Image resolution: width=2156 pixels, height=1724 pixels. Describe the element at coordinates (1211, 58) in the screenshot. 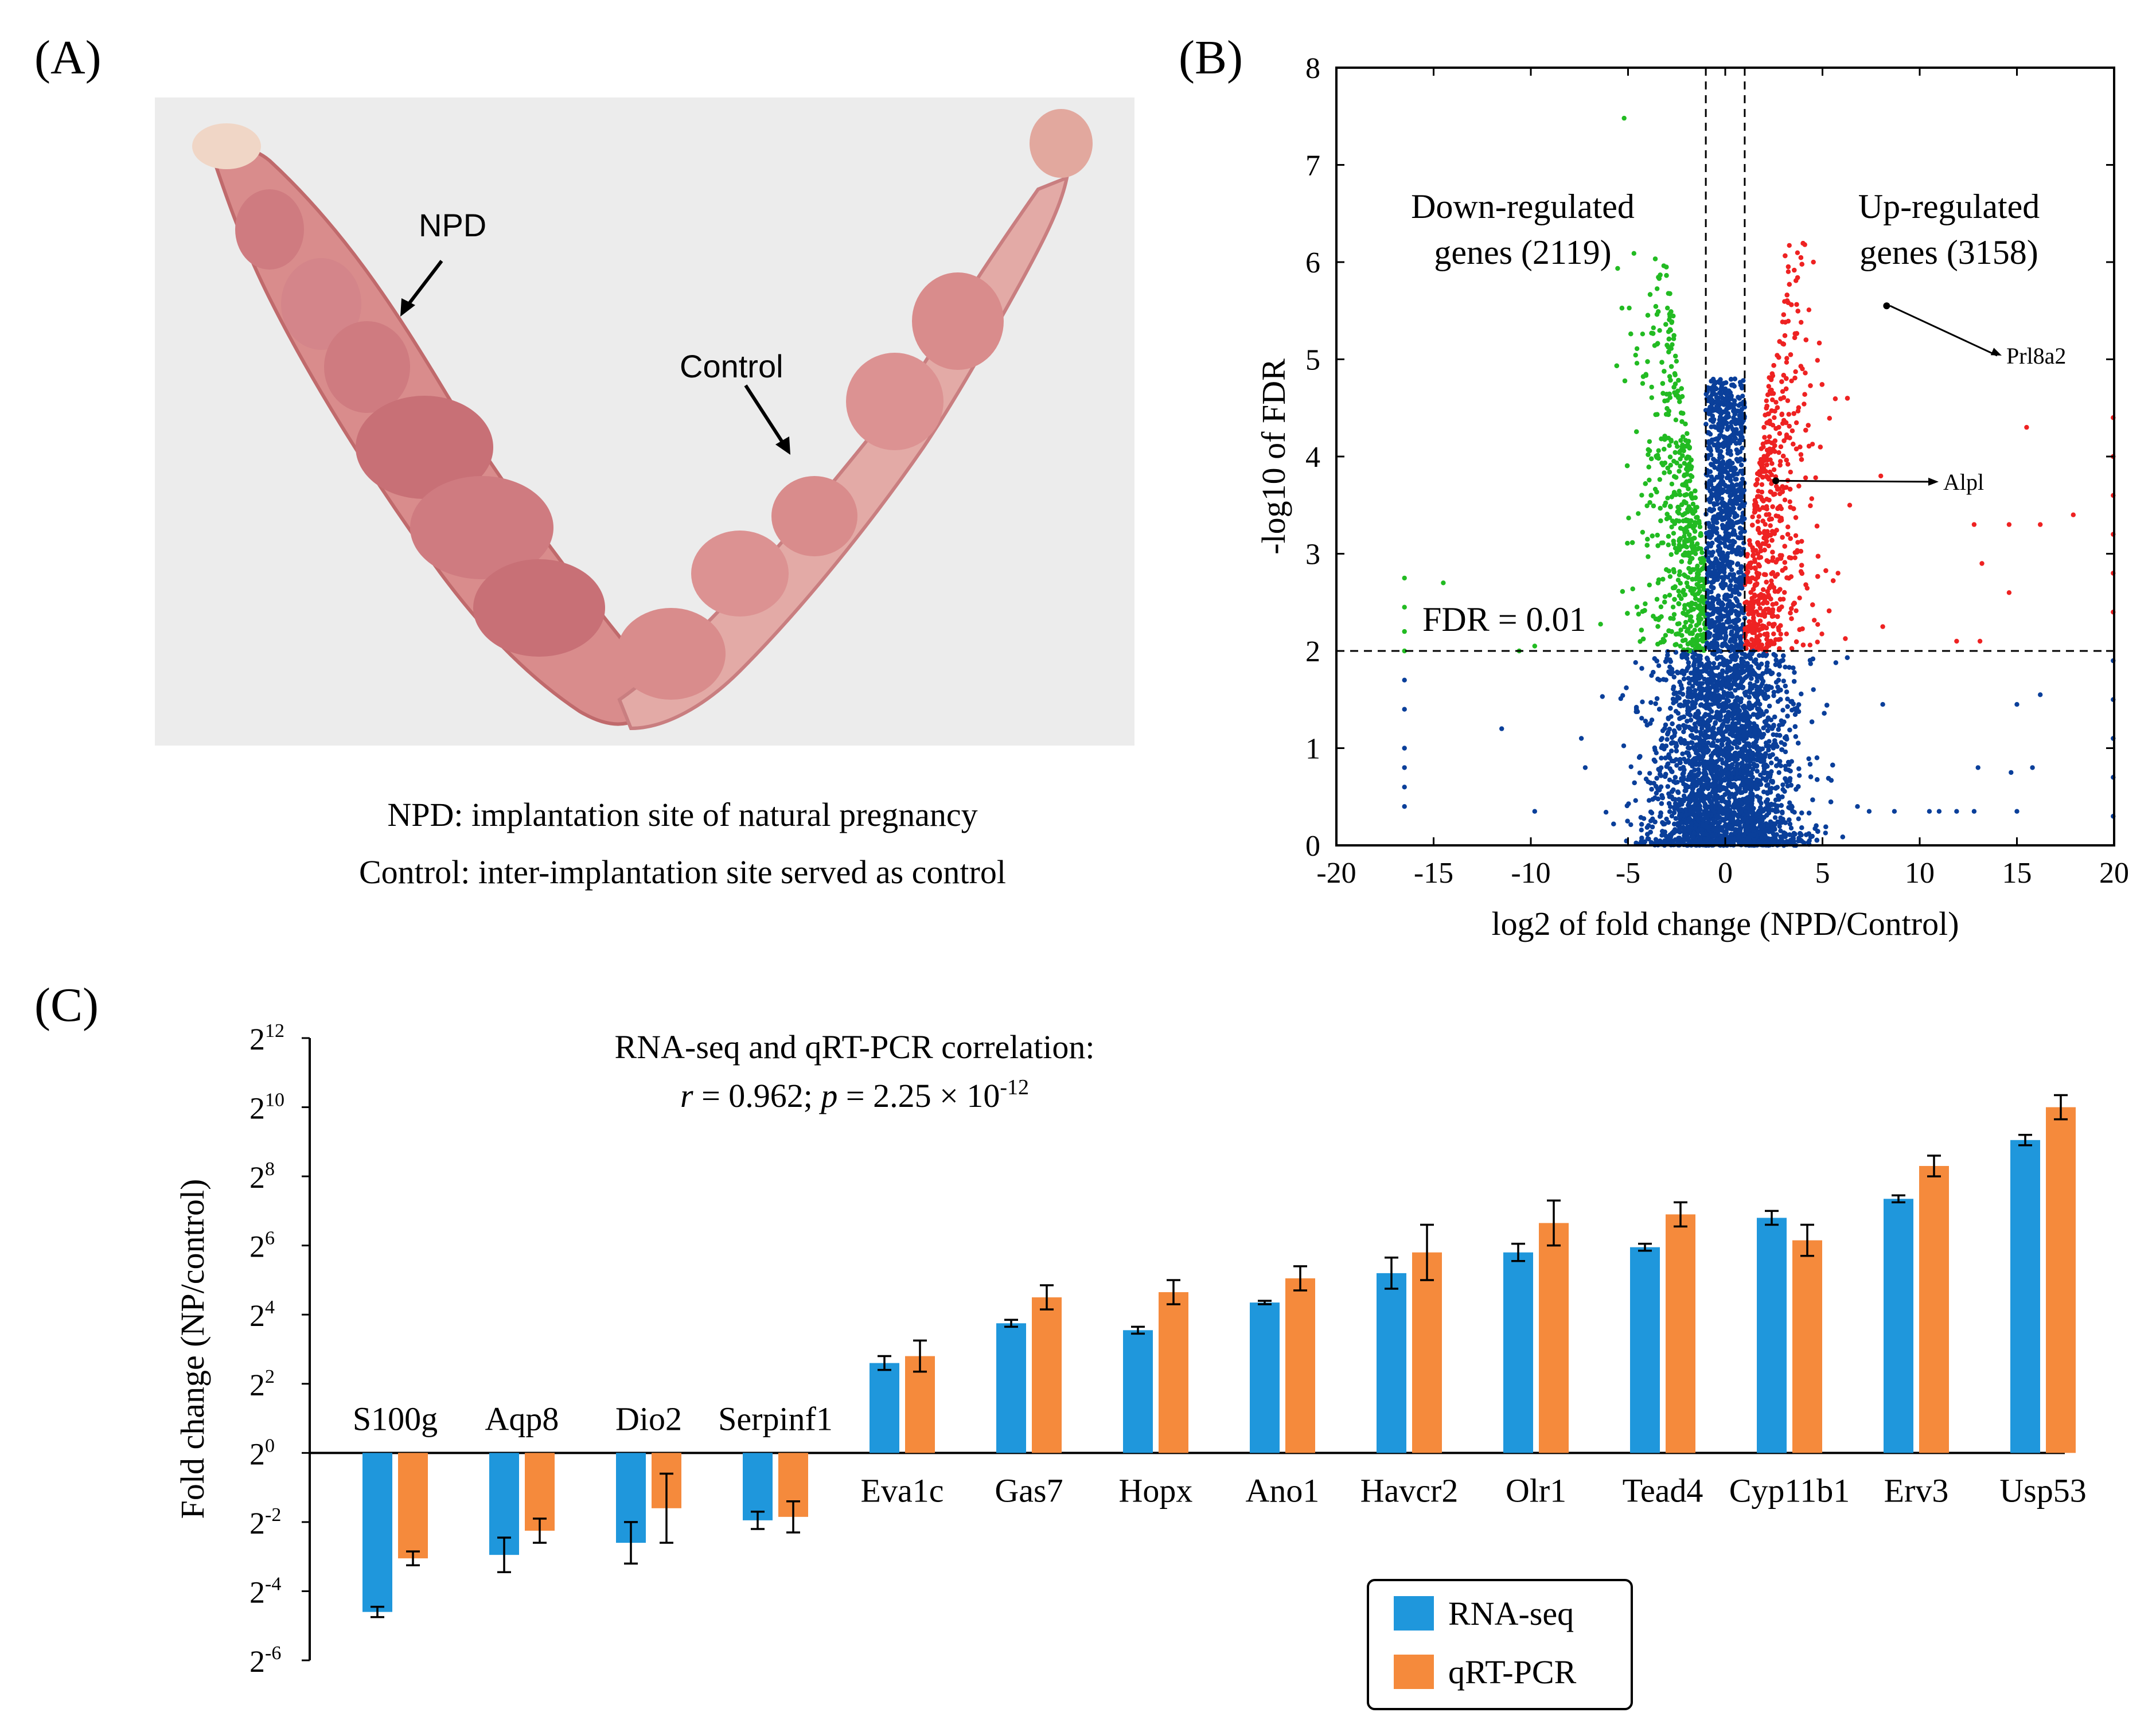

I see `panel-label-b: (B)` at that location.